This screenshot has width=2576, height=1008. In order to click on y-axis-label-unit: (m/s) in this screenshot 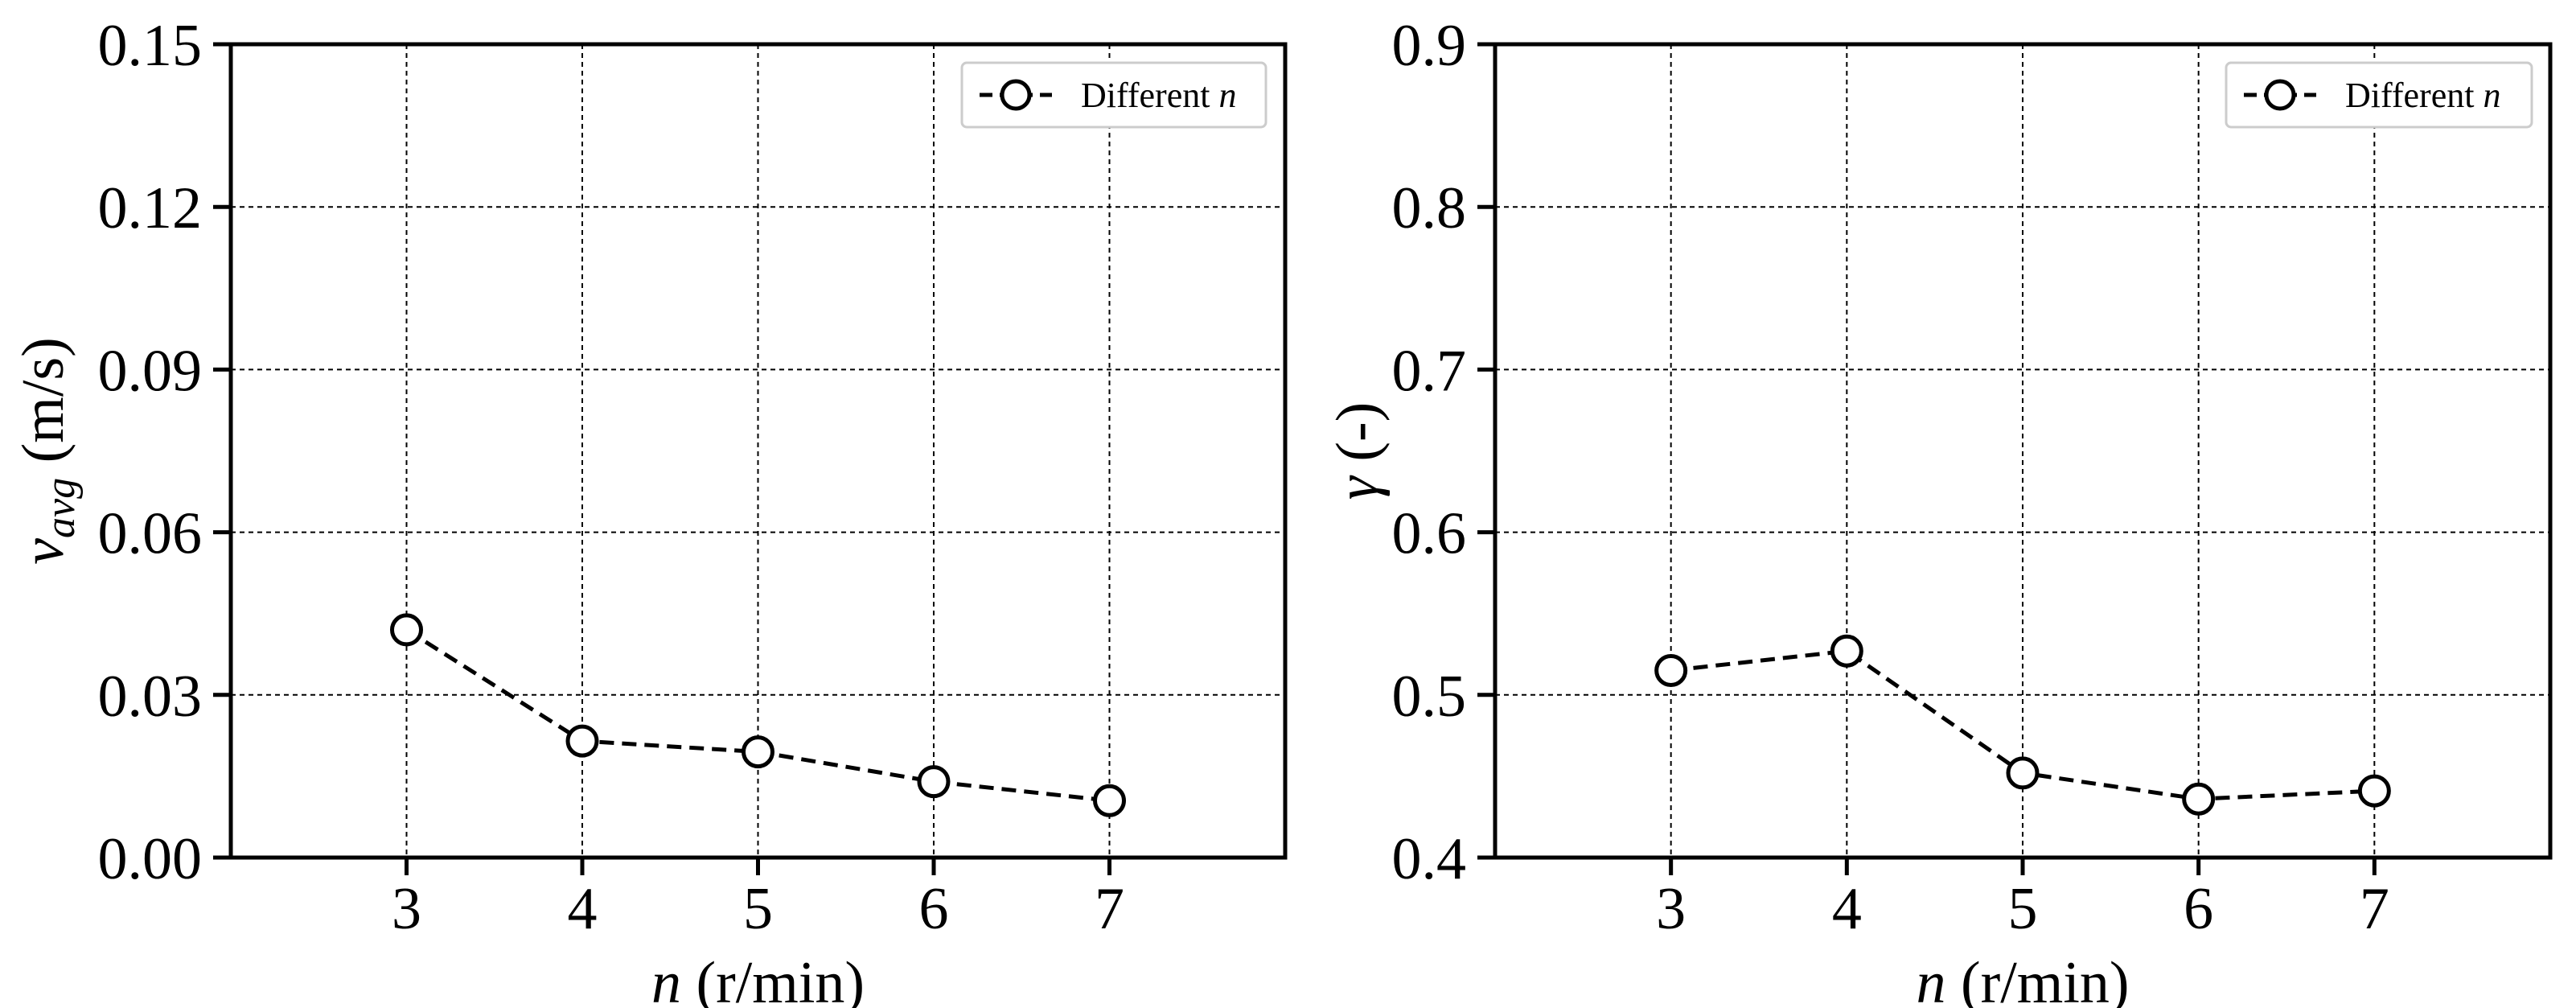, I will do `click(43, 408)`.